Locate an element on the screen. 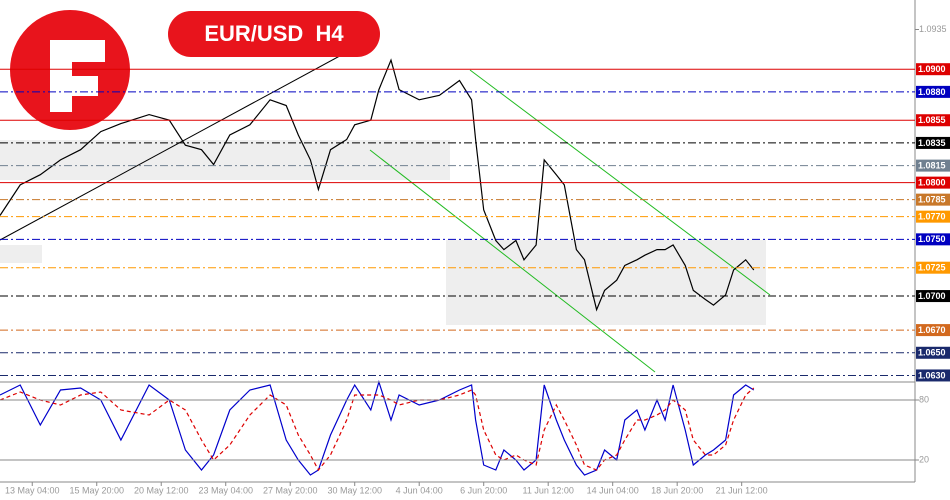 This screenshot has width=950, height=500. level-label: 1.0855 is located at coordinates (932, 120).